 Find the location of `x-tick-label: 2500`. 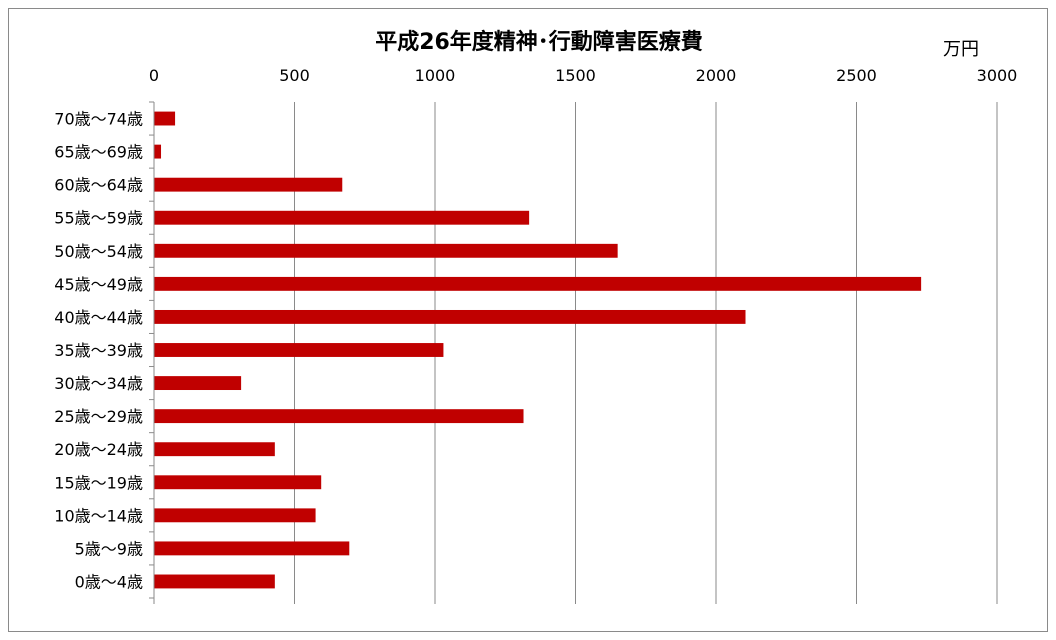

x-tick-label: 2500 is located at coordinates (856, 75).